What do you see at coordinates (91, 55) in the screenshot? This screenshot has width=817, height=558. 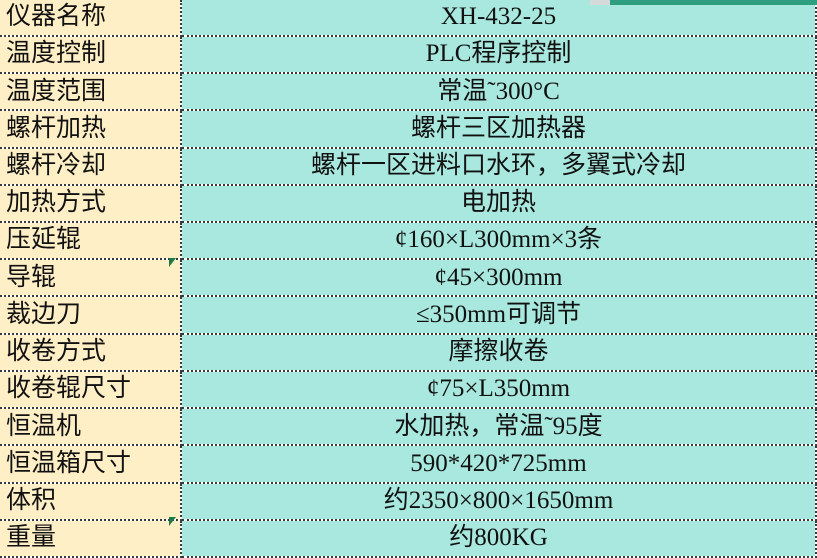 I see `spec-label-cell: 温度控制` at bounding box center [91, 55].